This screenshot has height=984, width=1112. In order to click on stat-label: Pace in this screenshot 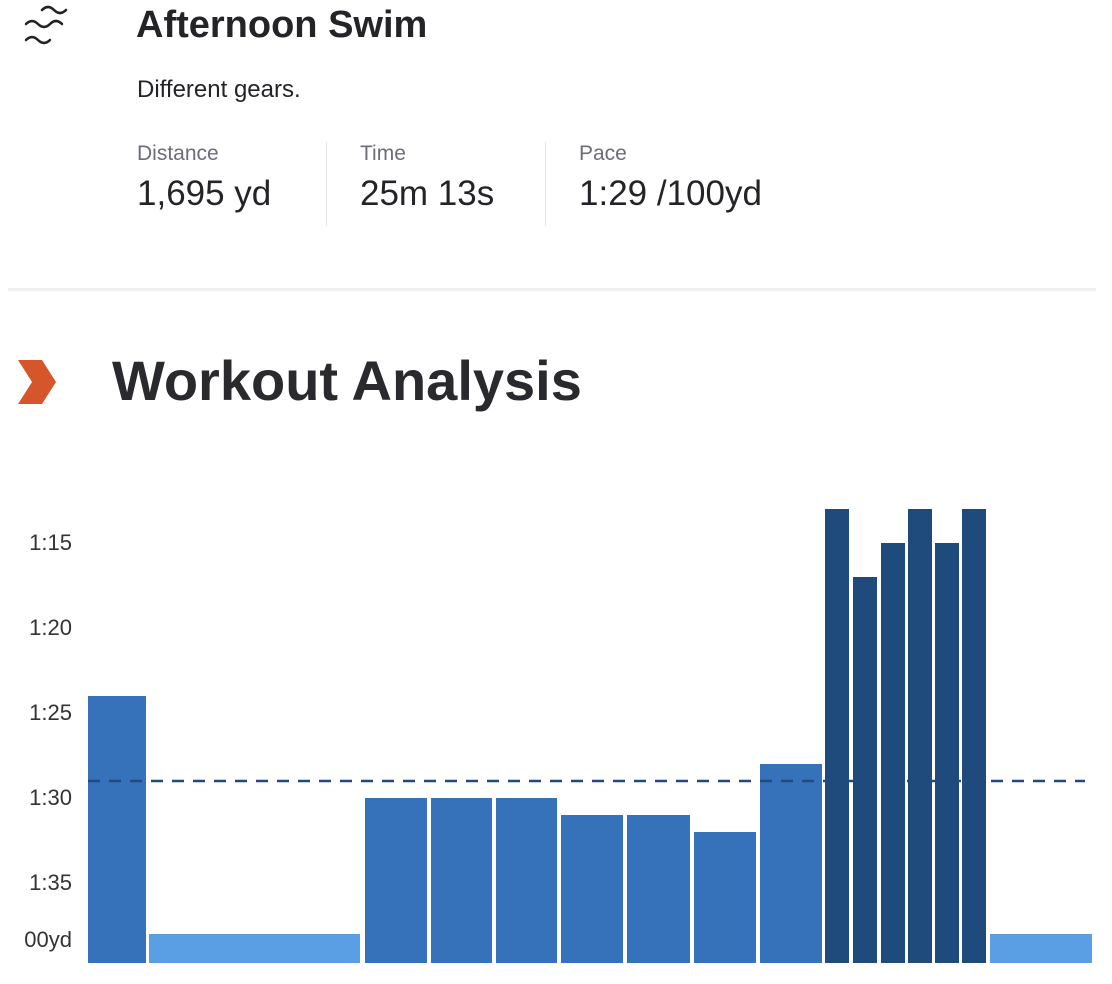, I will do `click(603, 153)`.